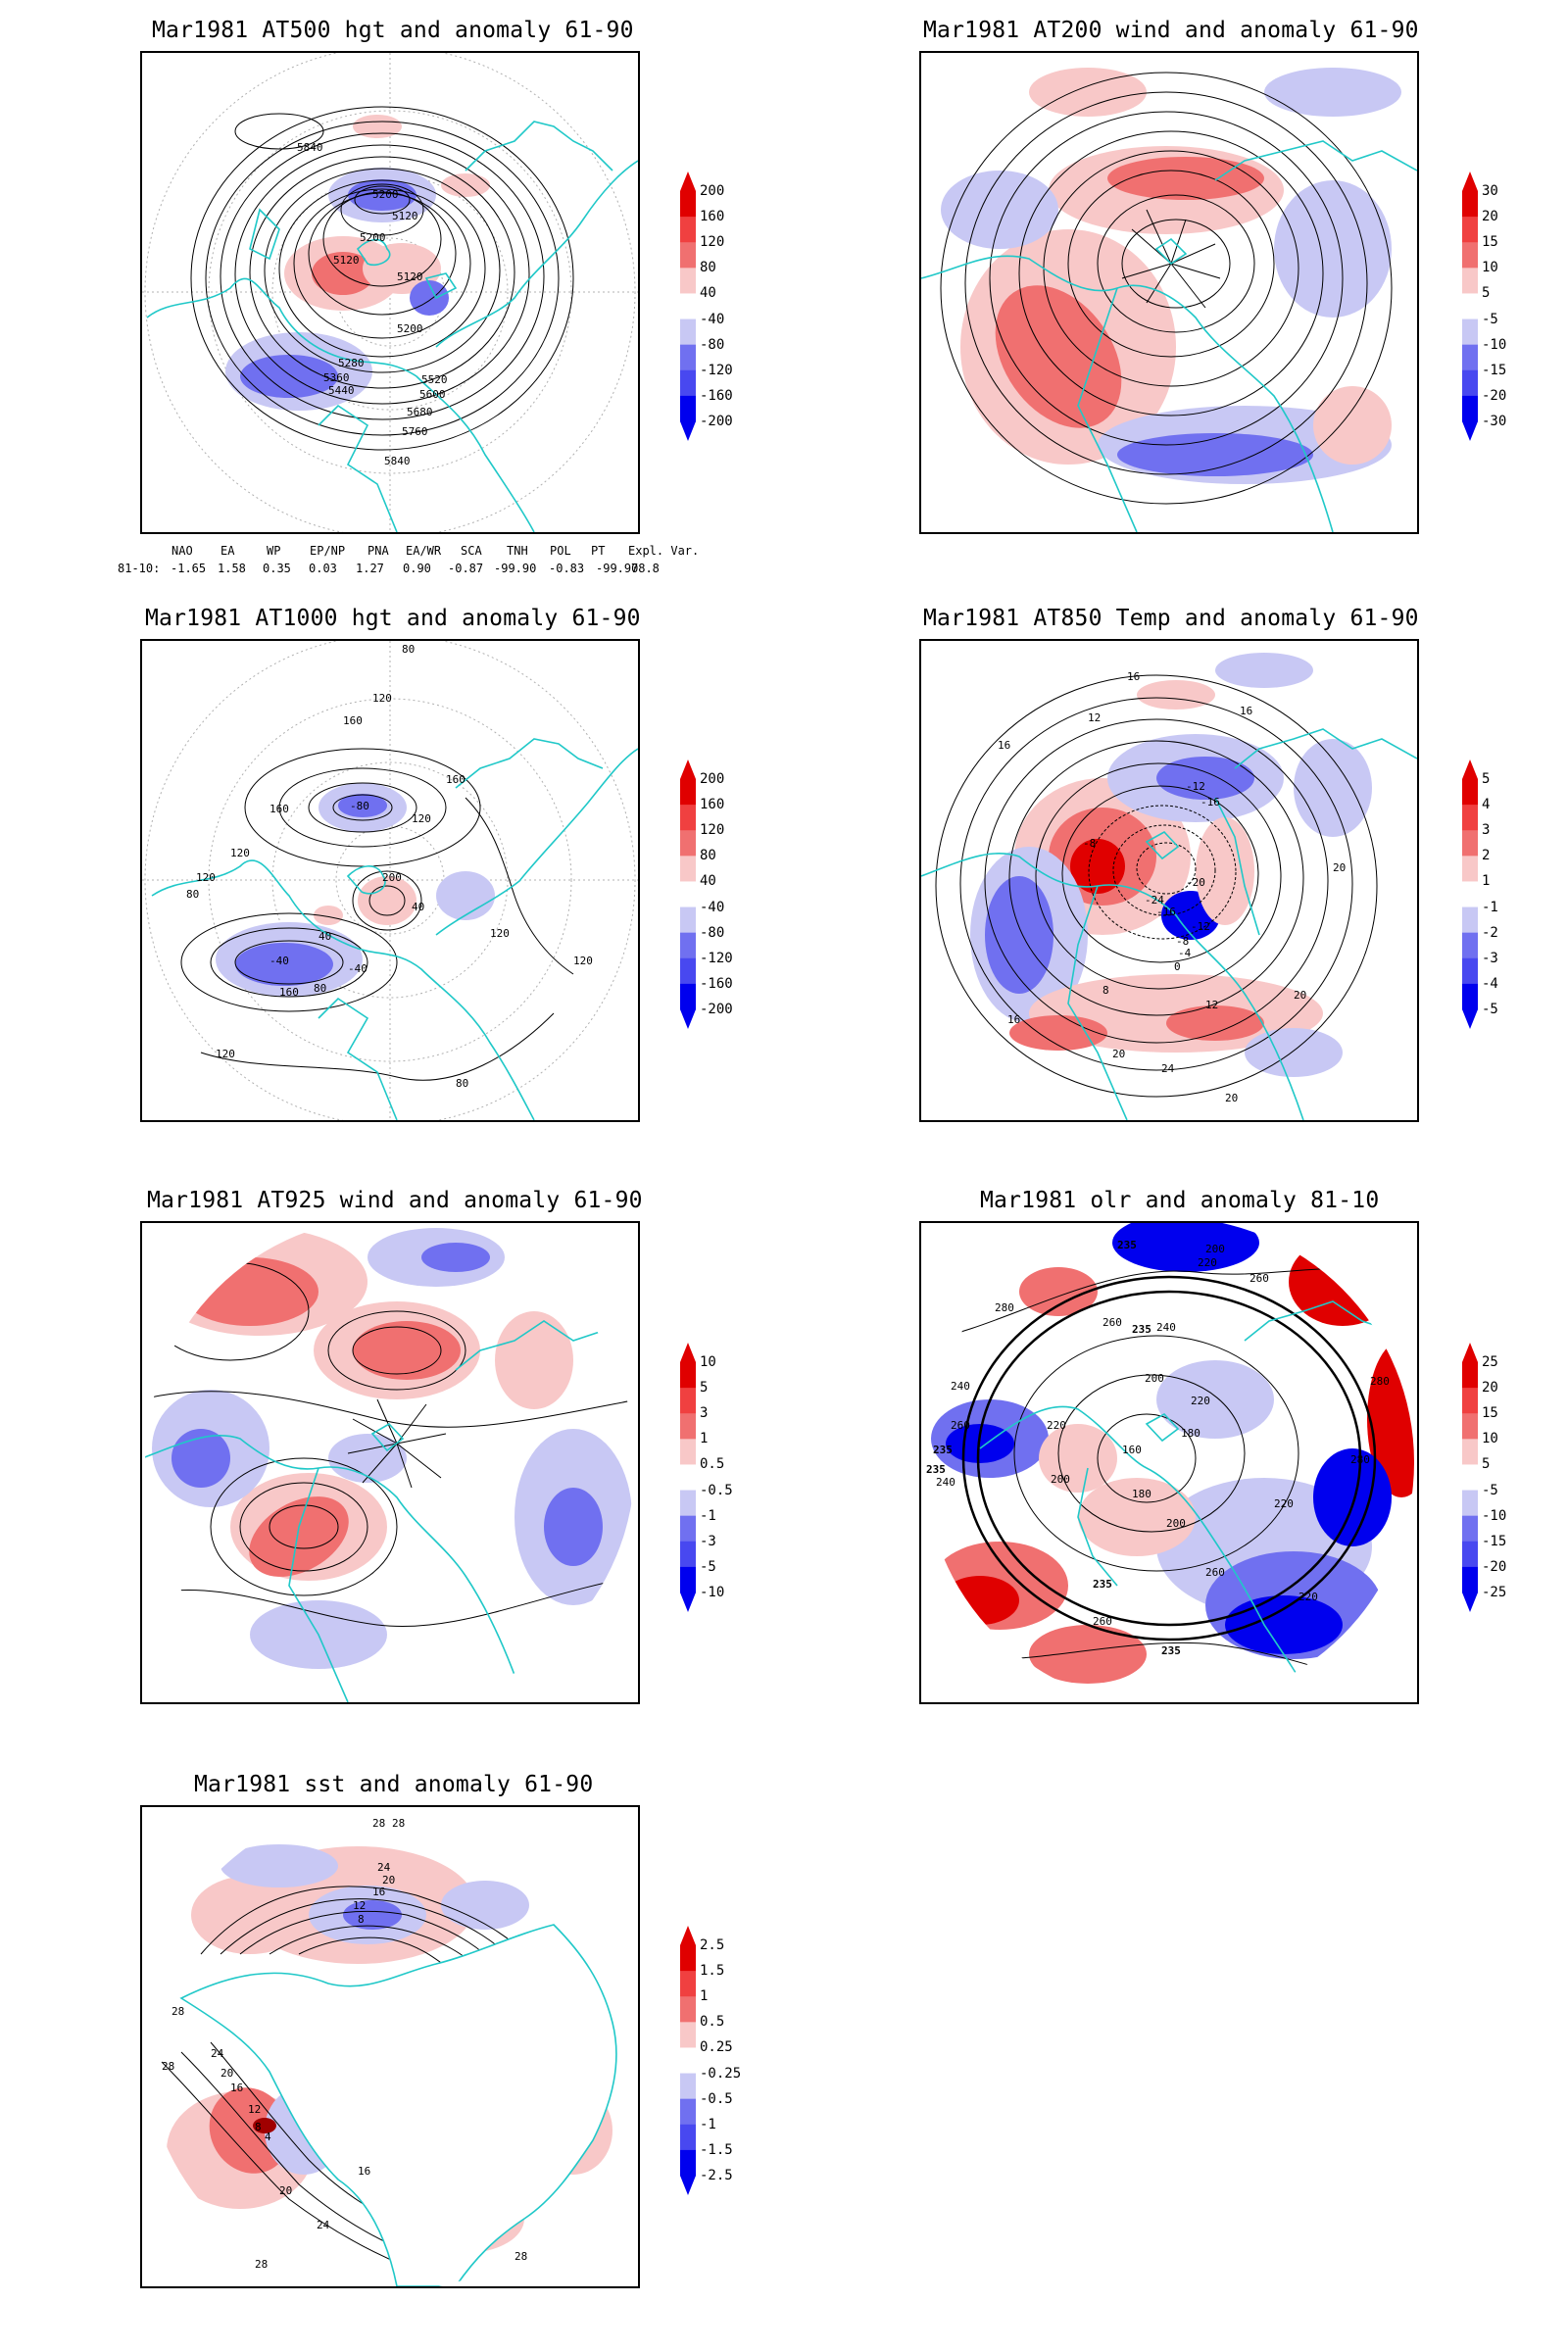 Image resolution: width=1568 pixels, height=2352 pixels. Describe the element at coordinates (712, 805) in the screenshot. I see `colorbar-label: 160` at that location.